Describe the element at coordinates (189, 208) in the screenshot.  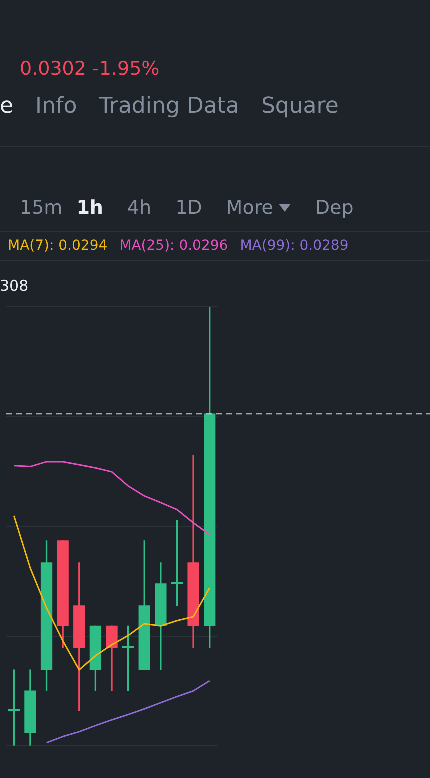
I see `text: 1D` at that location.